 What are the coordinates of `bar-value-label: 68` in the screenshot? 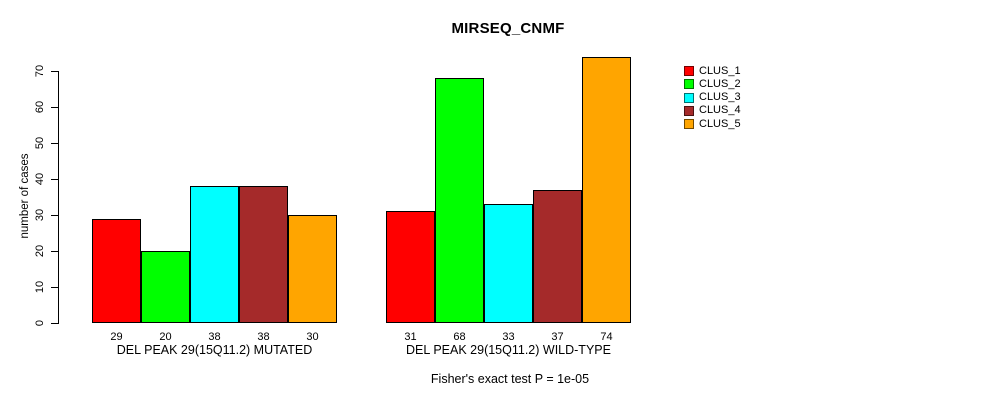 It's located at (459, 337).